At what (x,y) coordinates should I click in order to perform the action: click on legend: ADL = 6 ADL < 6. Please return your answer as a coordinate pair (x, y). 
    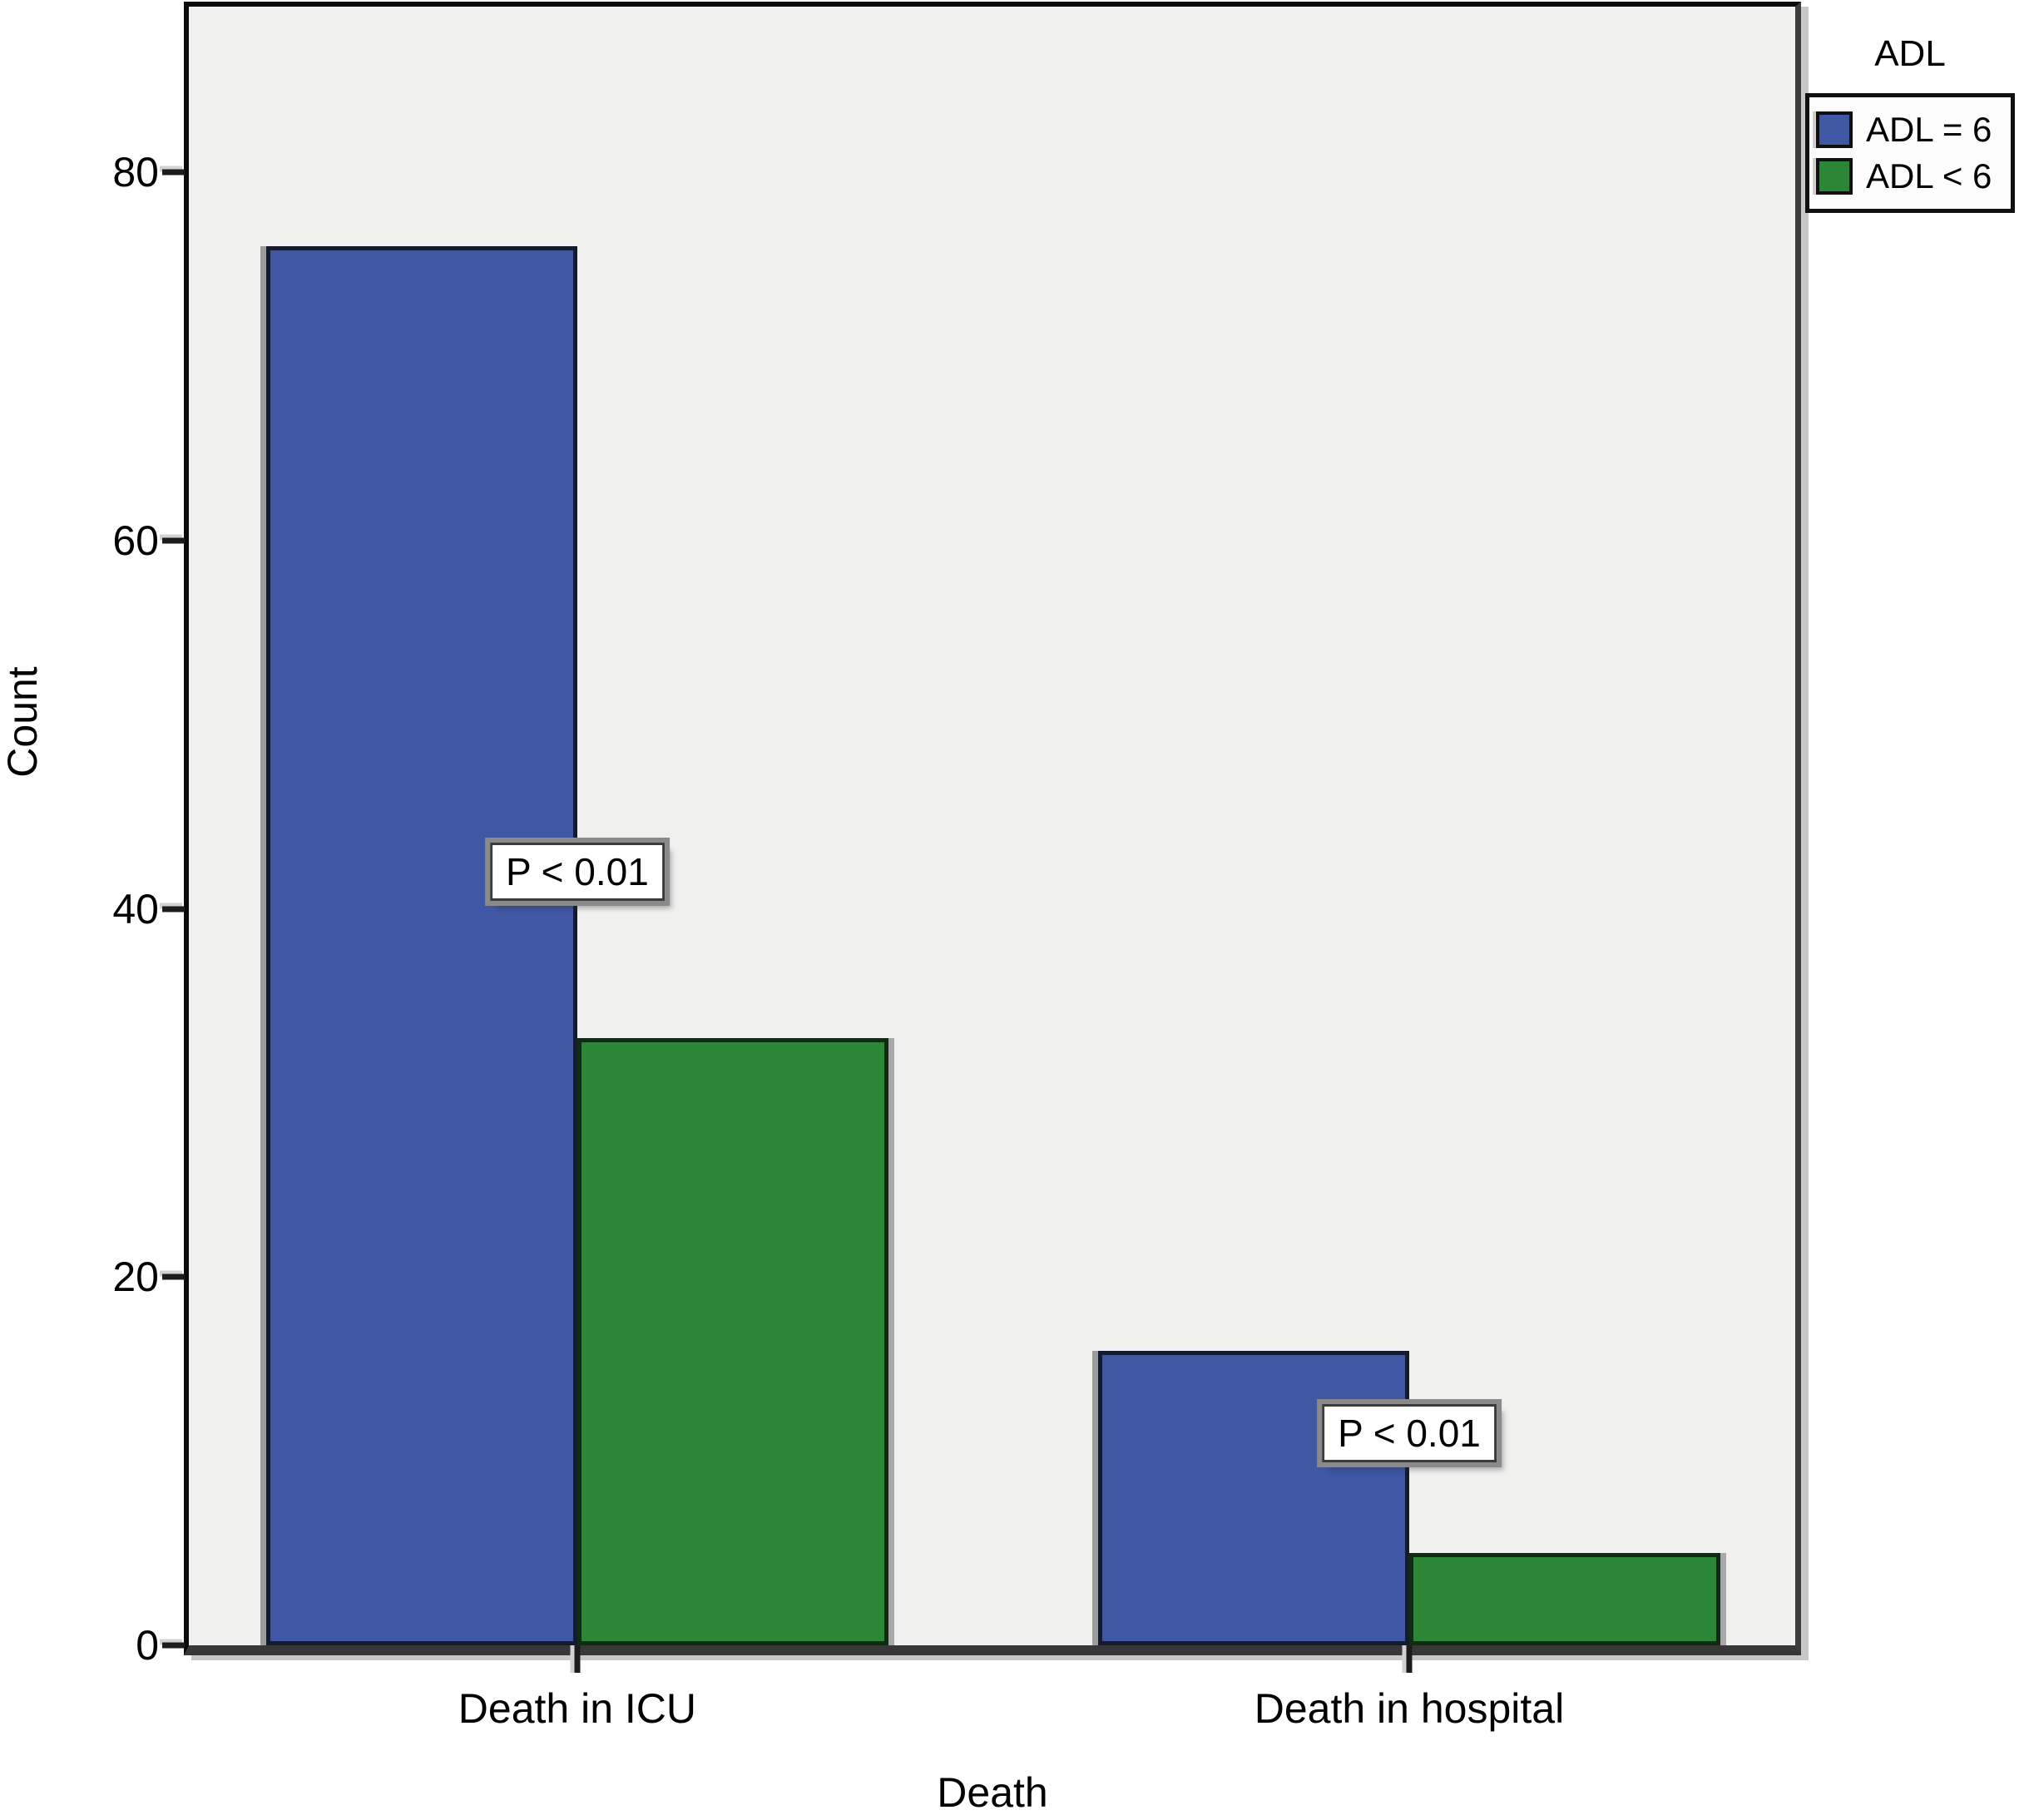
    Looking at the image, I should click on (1910, 153).